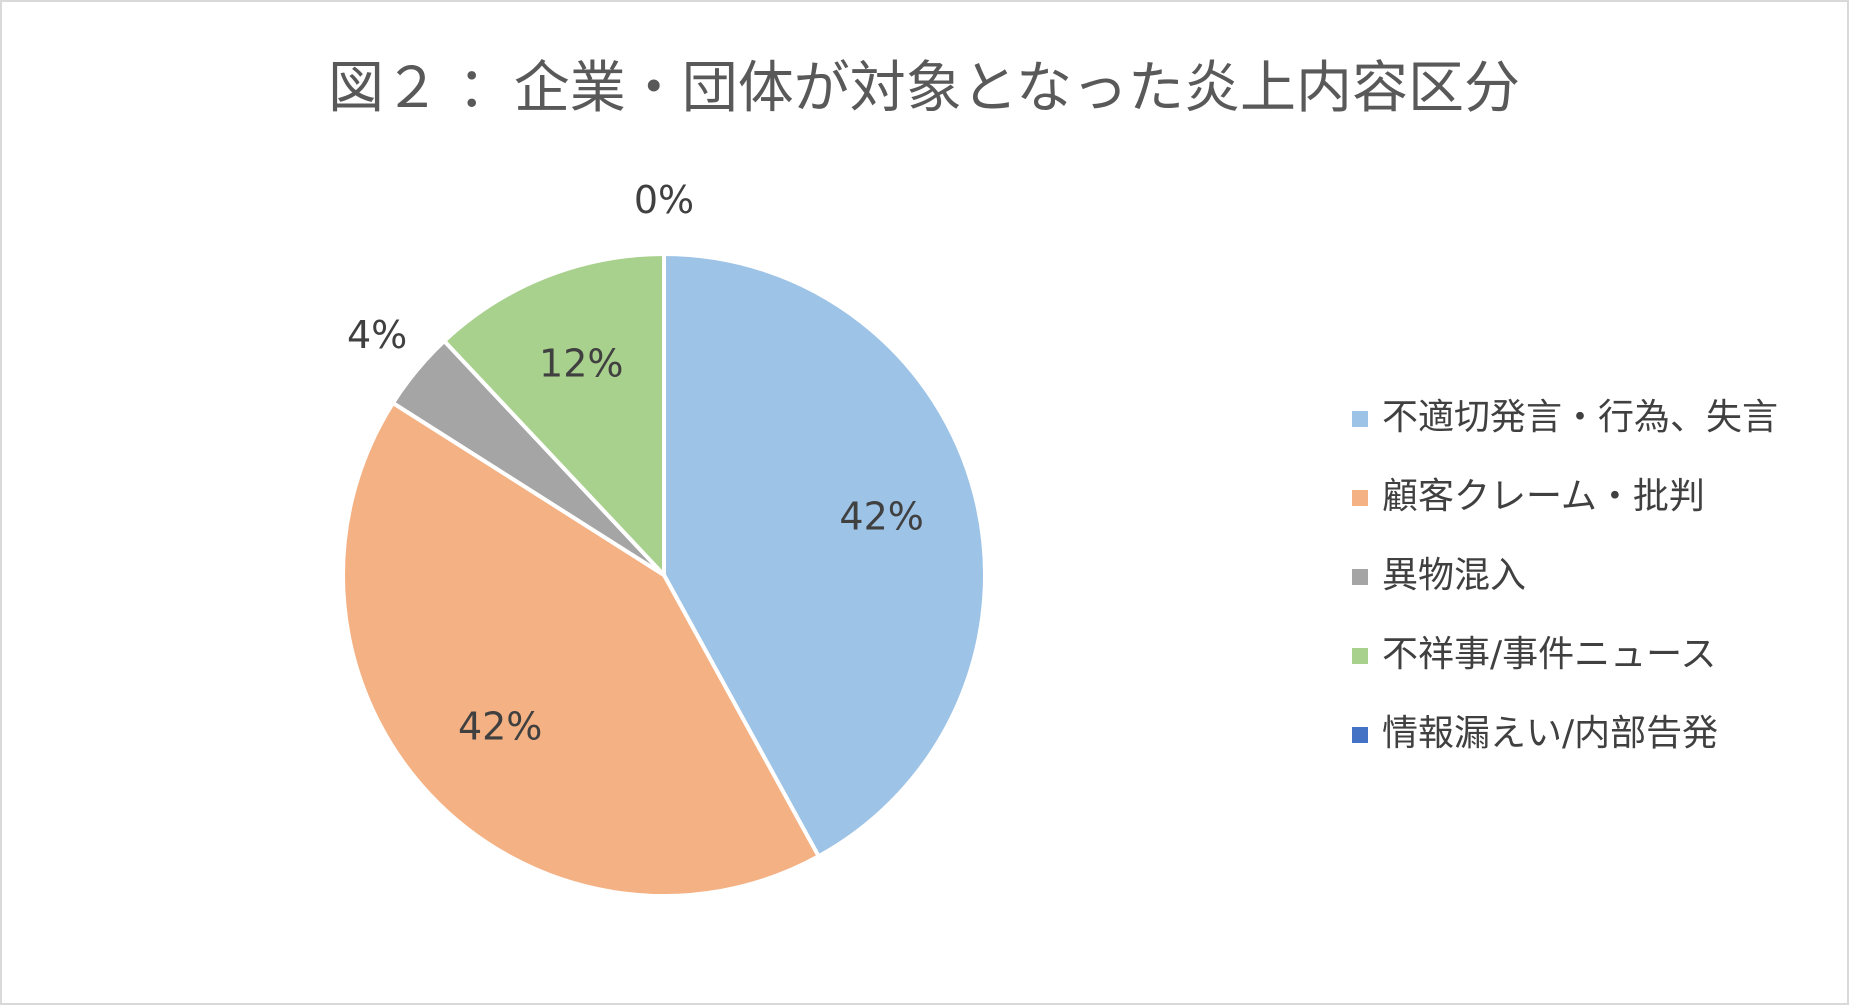 The image size is (1849, 1005). Describe the element at coordinates (1543, 496) in the screenshot. I see `legend-label: 顧客クレーム・批判` at that location.